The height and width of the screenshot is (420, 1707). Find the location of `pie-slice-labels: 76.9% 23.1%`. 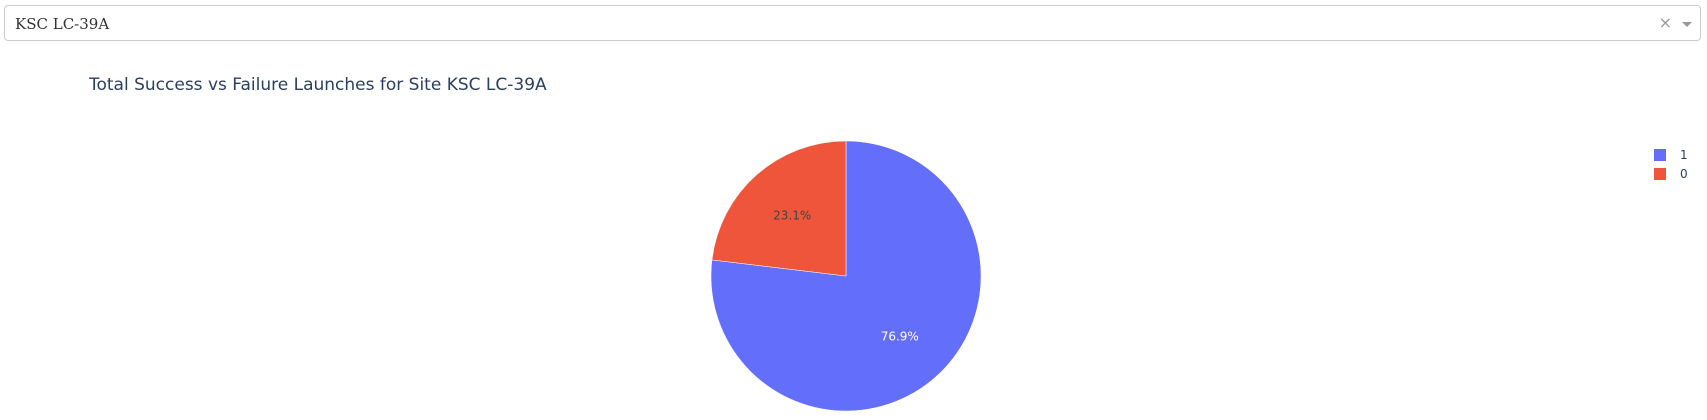

pie-slice-labels: 76.9% 23.1% is located at coordinates (846, 275).